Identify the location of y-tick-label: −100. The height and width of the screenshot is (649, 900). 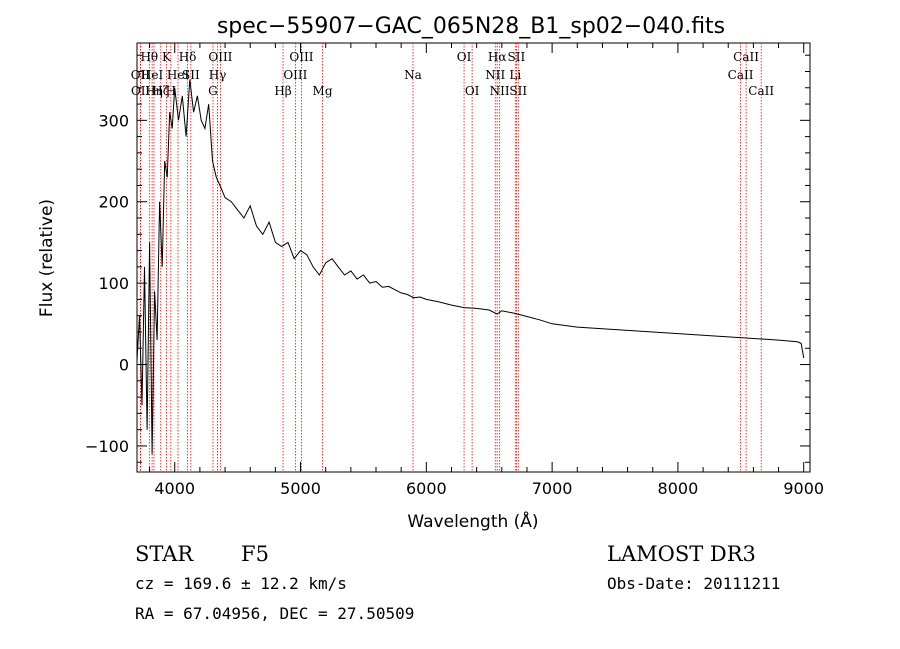
(107, 446).